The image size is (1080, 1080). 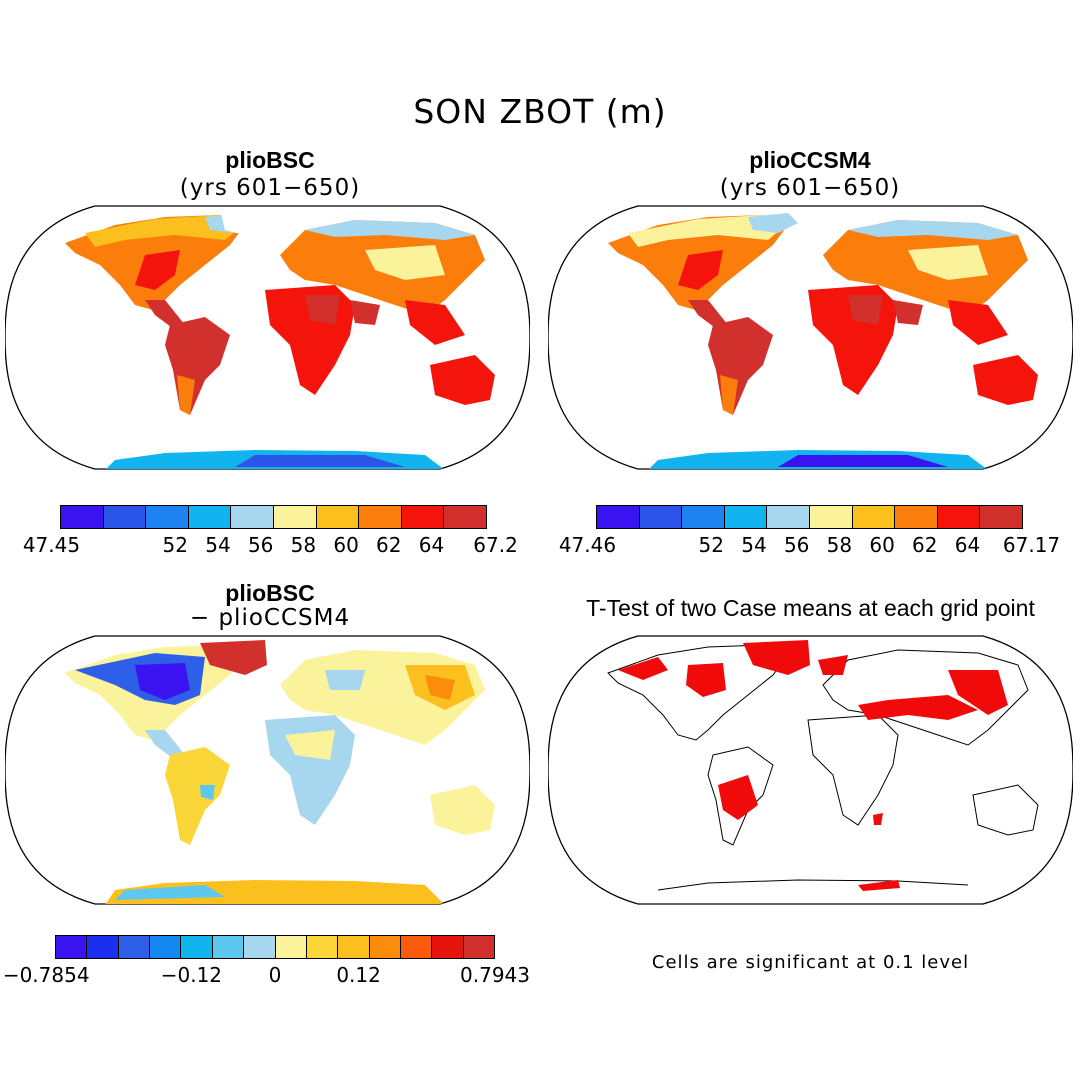 What do you see at coordinates (51, 545) in the screenshot?
I see `colorbar-1-tick-label: 47.45` at bounding box center [51, 545].